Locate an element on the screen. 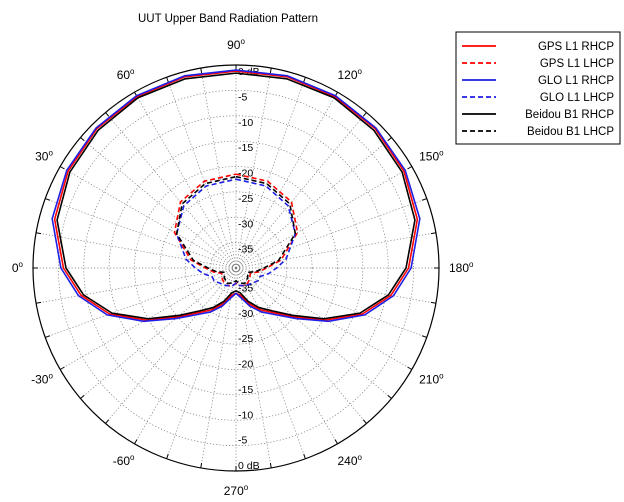  angle-tick-label: 60o is located at coordinates (126, 74).